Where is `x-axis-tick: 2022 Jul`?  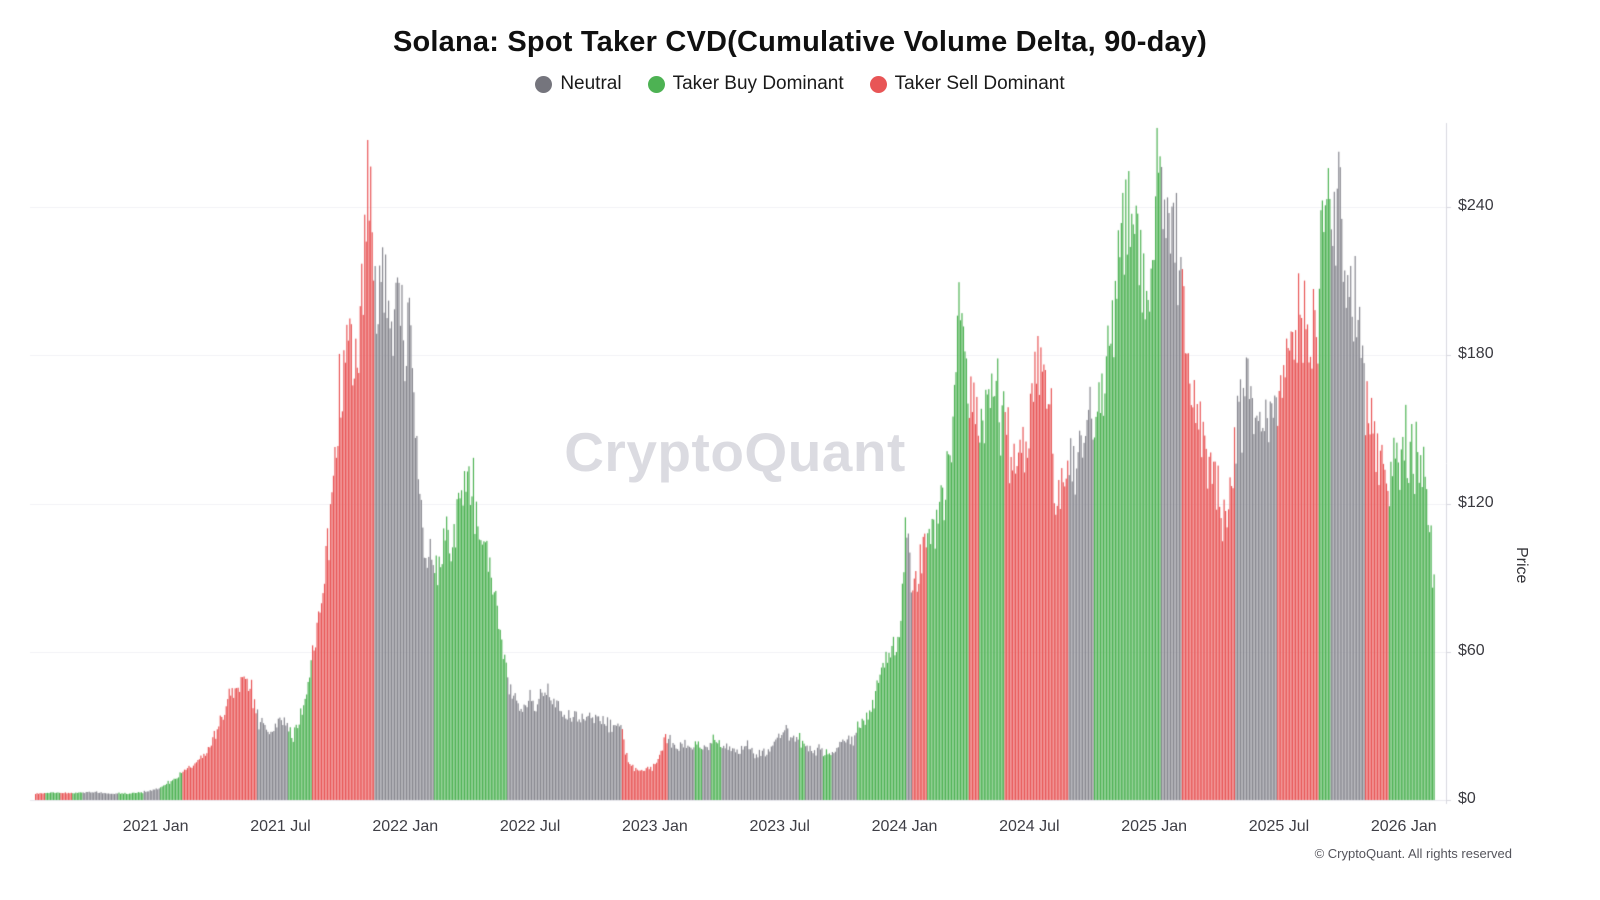 x-axis-tick: 2022 Jul is located at coordinates (530, 826).